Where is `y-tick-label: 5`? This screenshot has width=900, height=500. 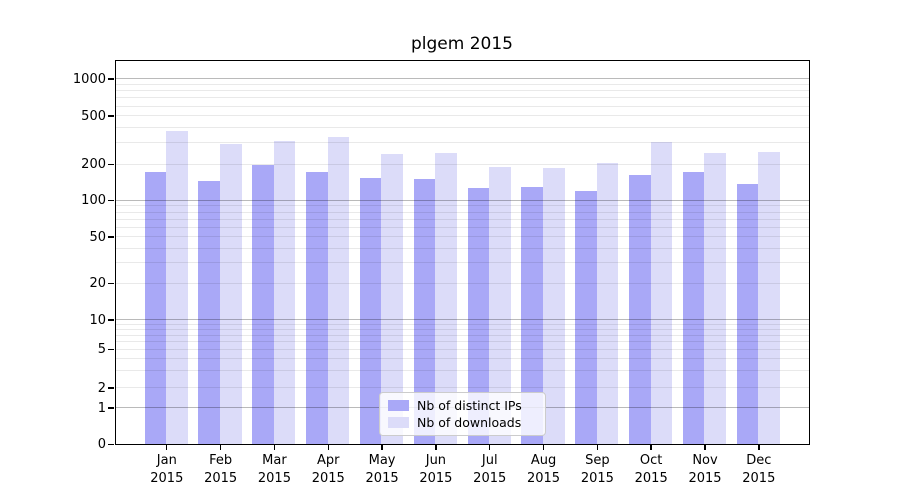 y-tick-label: 5 is located at coordinates (101, 349).